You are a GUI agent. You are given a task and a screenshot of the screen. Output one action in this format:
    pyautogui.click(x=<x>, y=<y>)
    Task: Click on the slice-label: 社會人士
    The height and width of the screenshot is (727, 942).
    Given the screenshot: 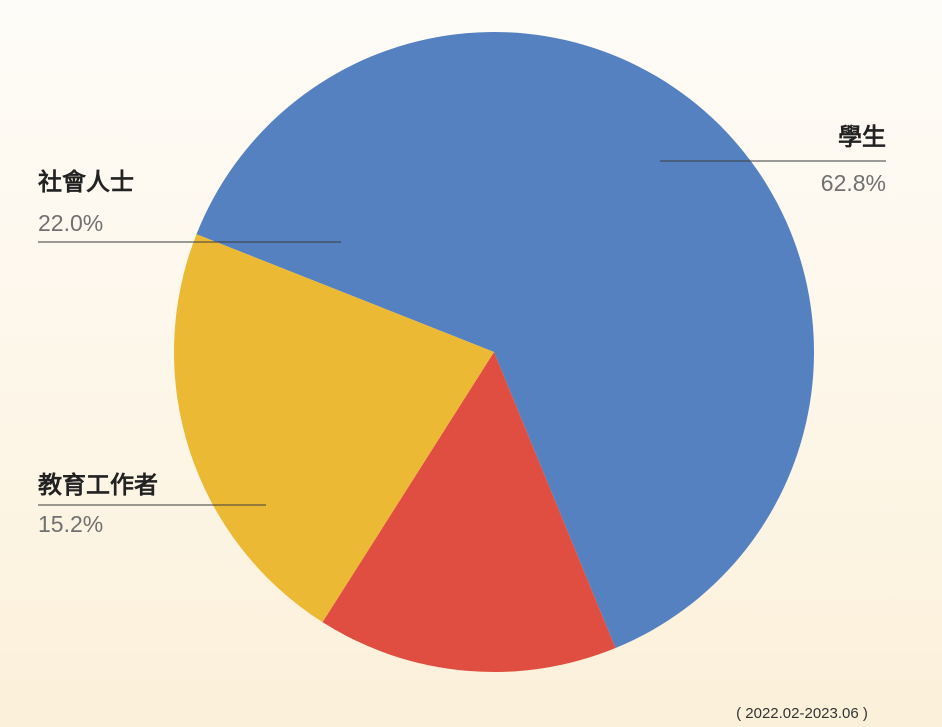 What is the action you would take?
    pyautogui.click(x=86, y=182)
    